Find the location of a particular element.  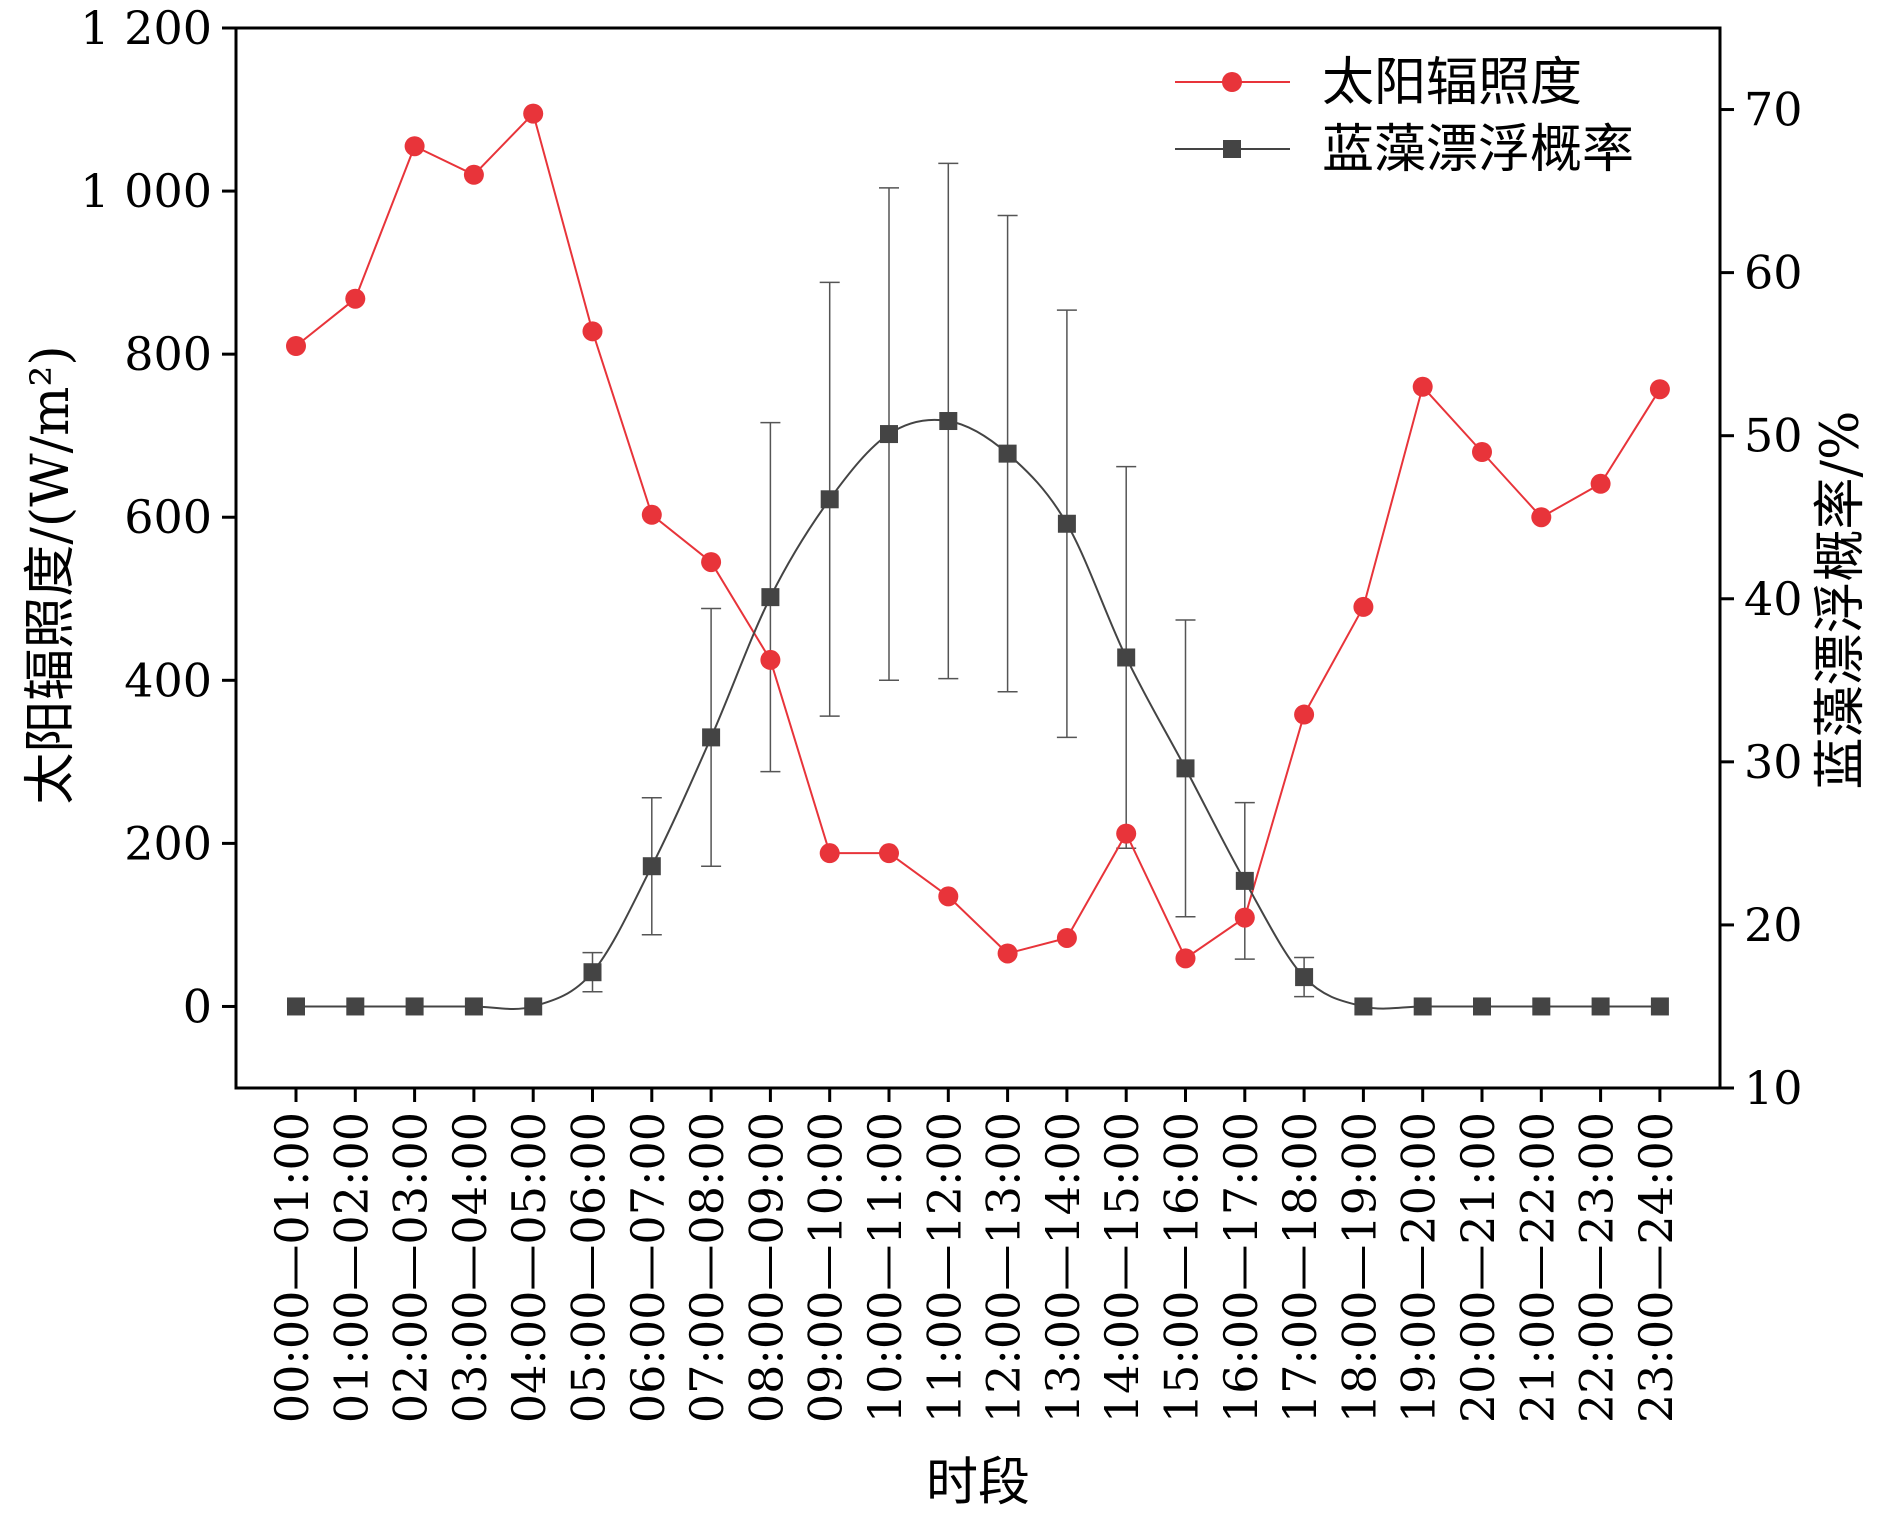

left-tick-label: 200 is located at coordinates (168, 843).